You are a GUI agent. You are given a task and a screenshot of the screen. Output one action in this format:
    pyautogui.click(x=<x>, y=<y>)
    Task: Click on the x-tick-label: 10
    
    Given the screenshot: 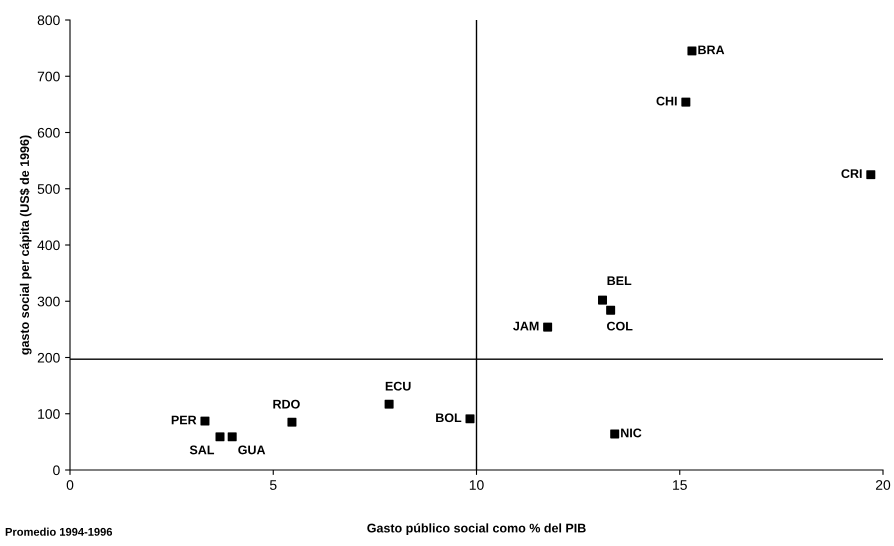 What is the action you would take?
    pyautogui.click(x=477, y=485)
    